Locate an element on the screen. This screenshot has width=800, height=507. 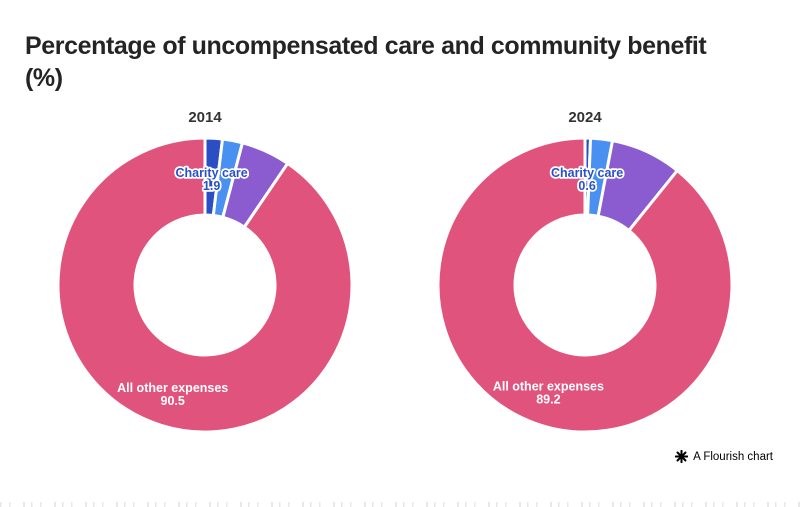
slice-label-charity-care: Charity care 0.6 is located at coordinates (587, 179).